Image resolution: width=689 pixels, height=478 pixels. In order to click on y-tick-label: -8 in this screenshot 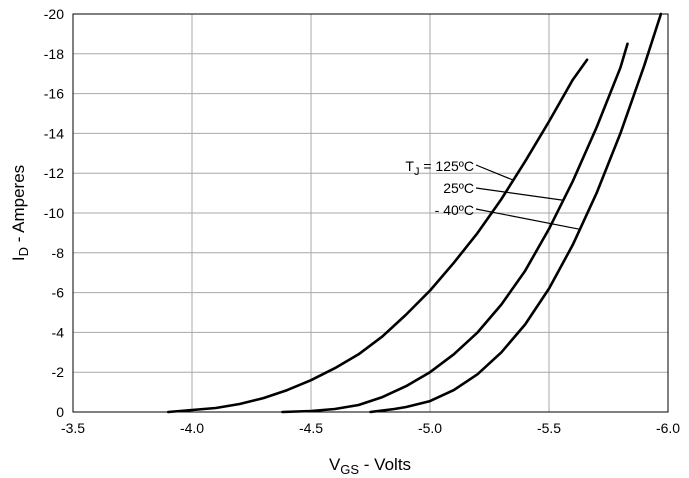, I will do `click(58, 253)`.